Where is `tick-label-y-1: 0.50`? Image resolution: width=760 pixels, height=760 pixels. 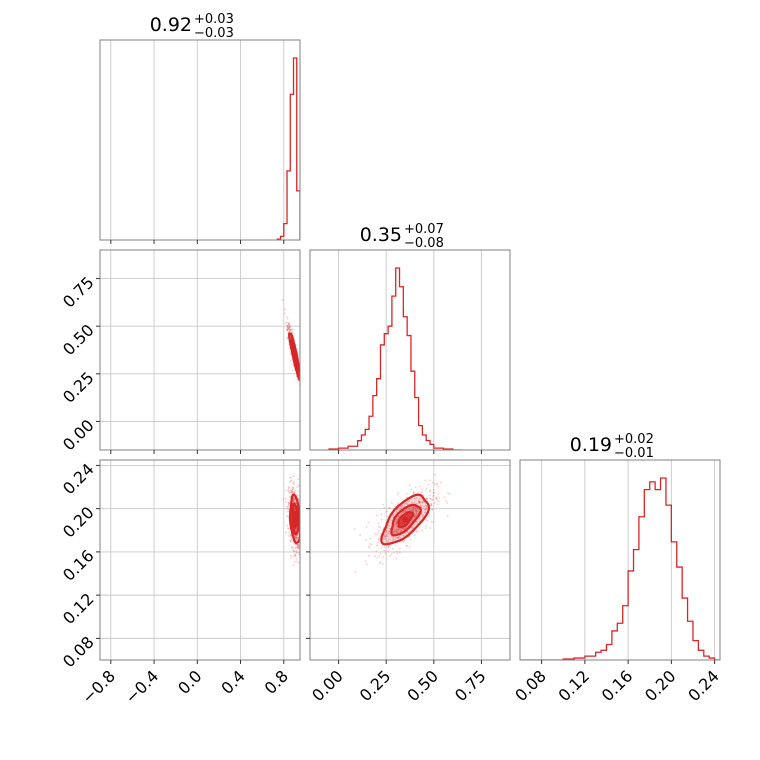
tick-label-y-1: 0.50 is located at coordinates (78, 339).